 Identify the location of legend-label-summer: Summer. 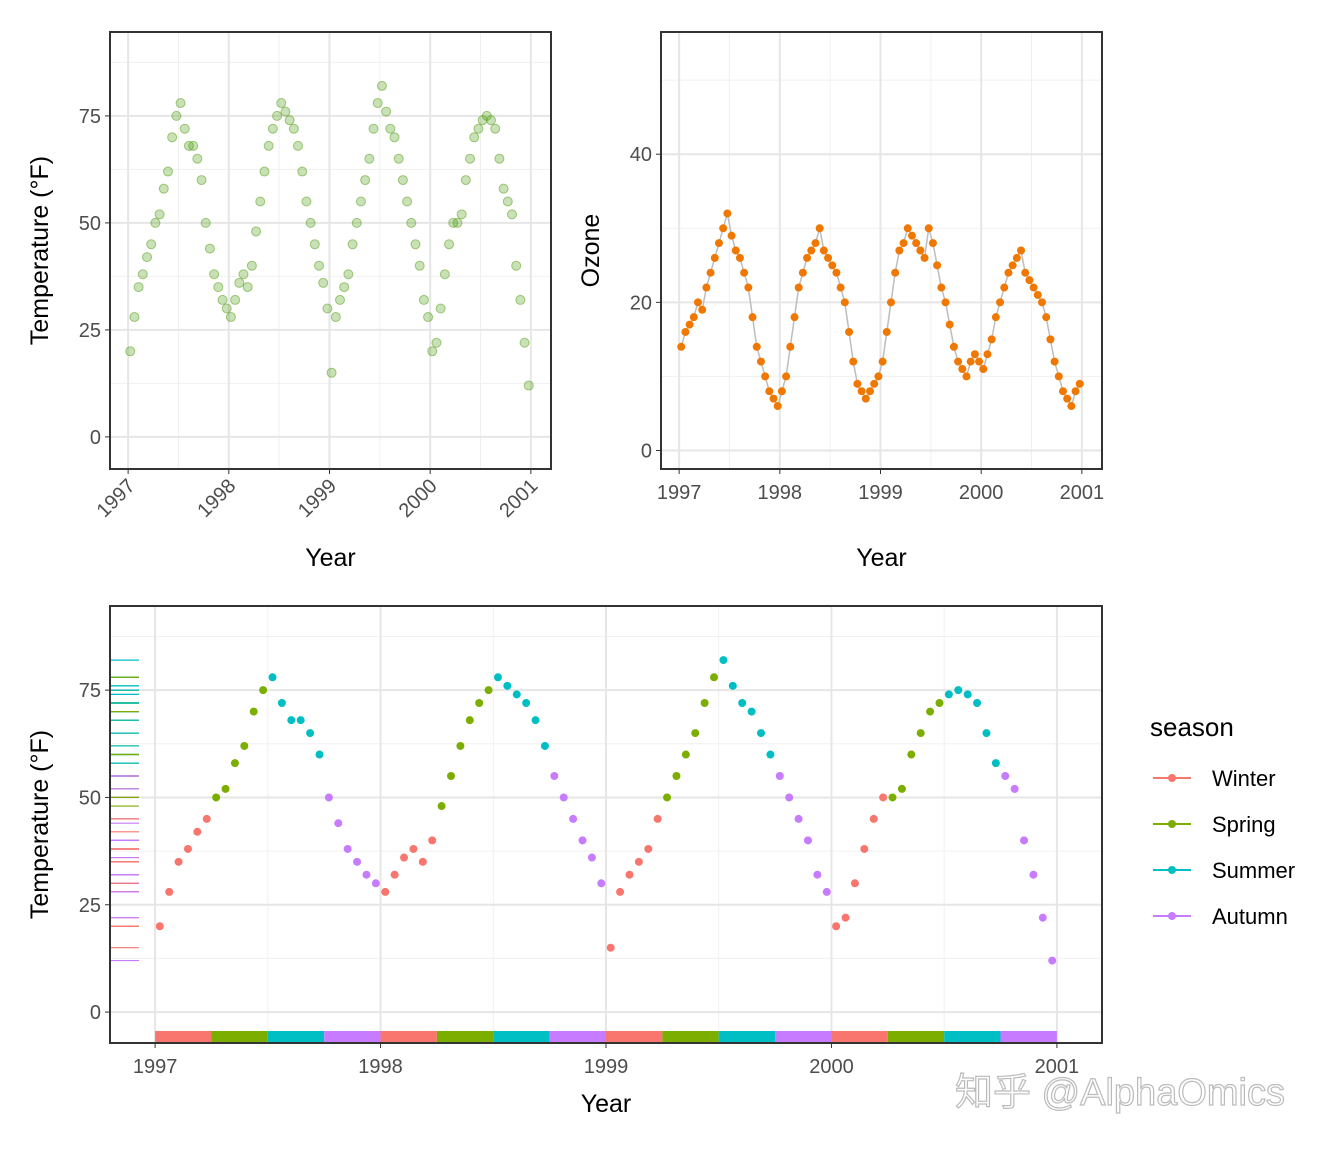
(1253, 870).